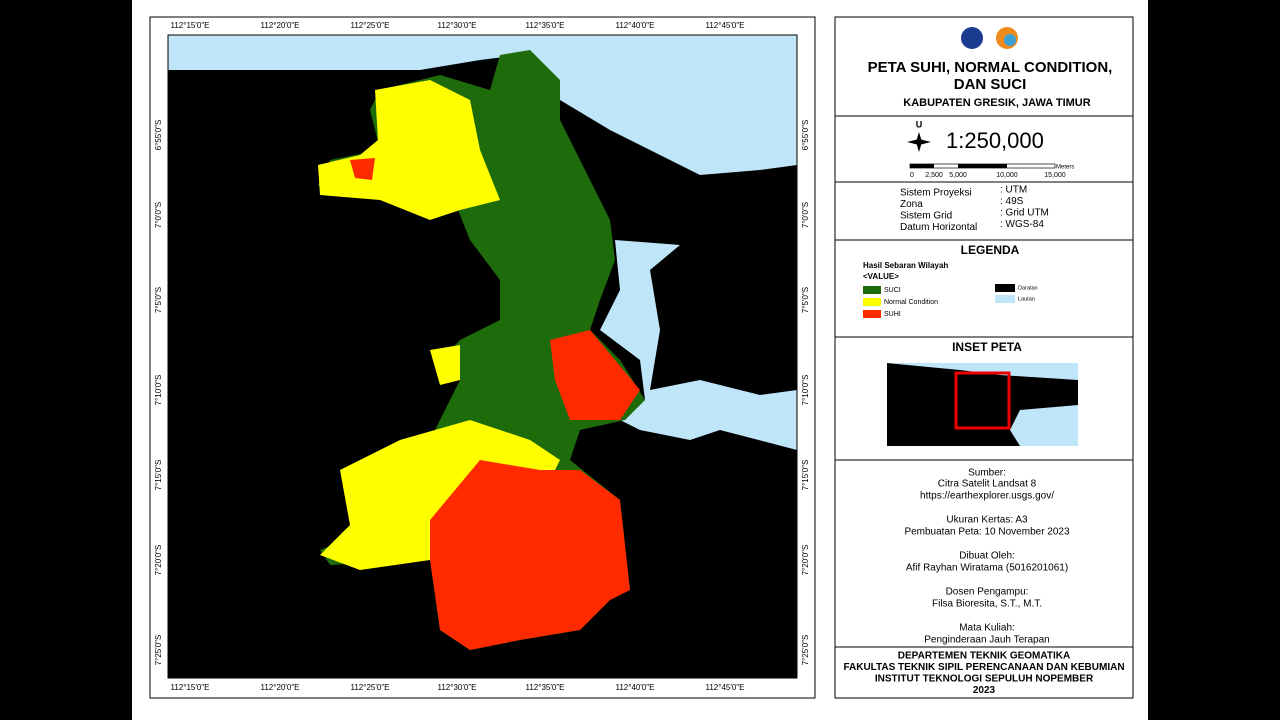 This screenshot has height=720, width=1280. Describe the element at coordinates (934, 175) in the screenshot. I see `scale-label: 2,500` at that location.